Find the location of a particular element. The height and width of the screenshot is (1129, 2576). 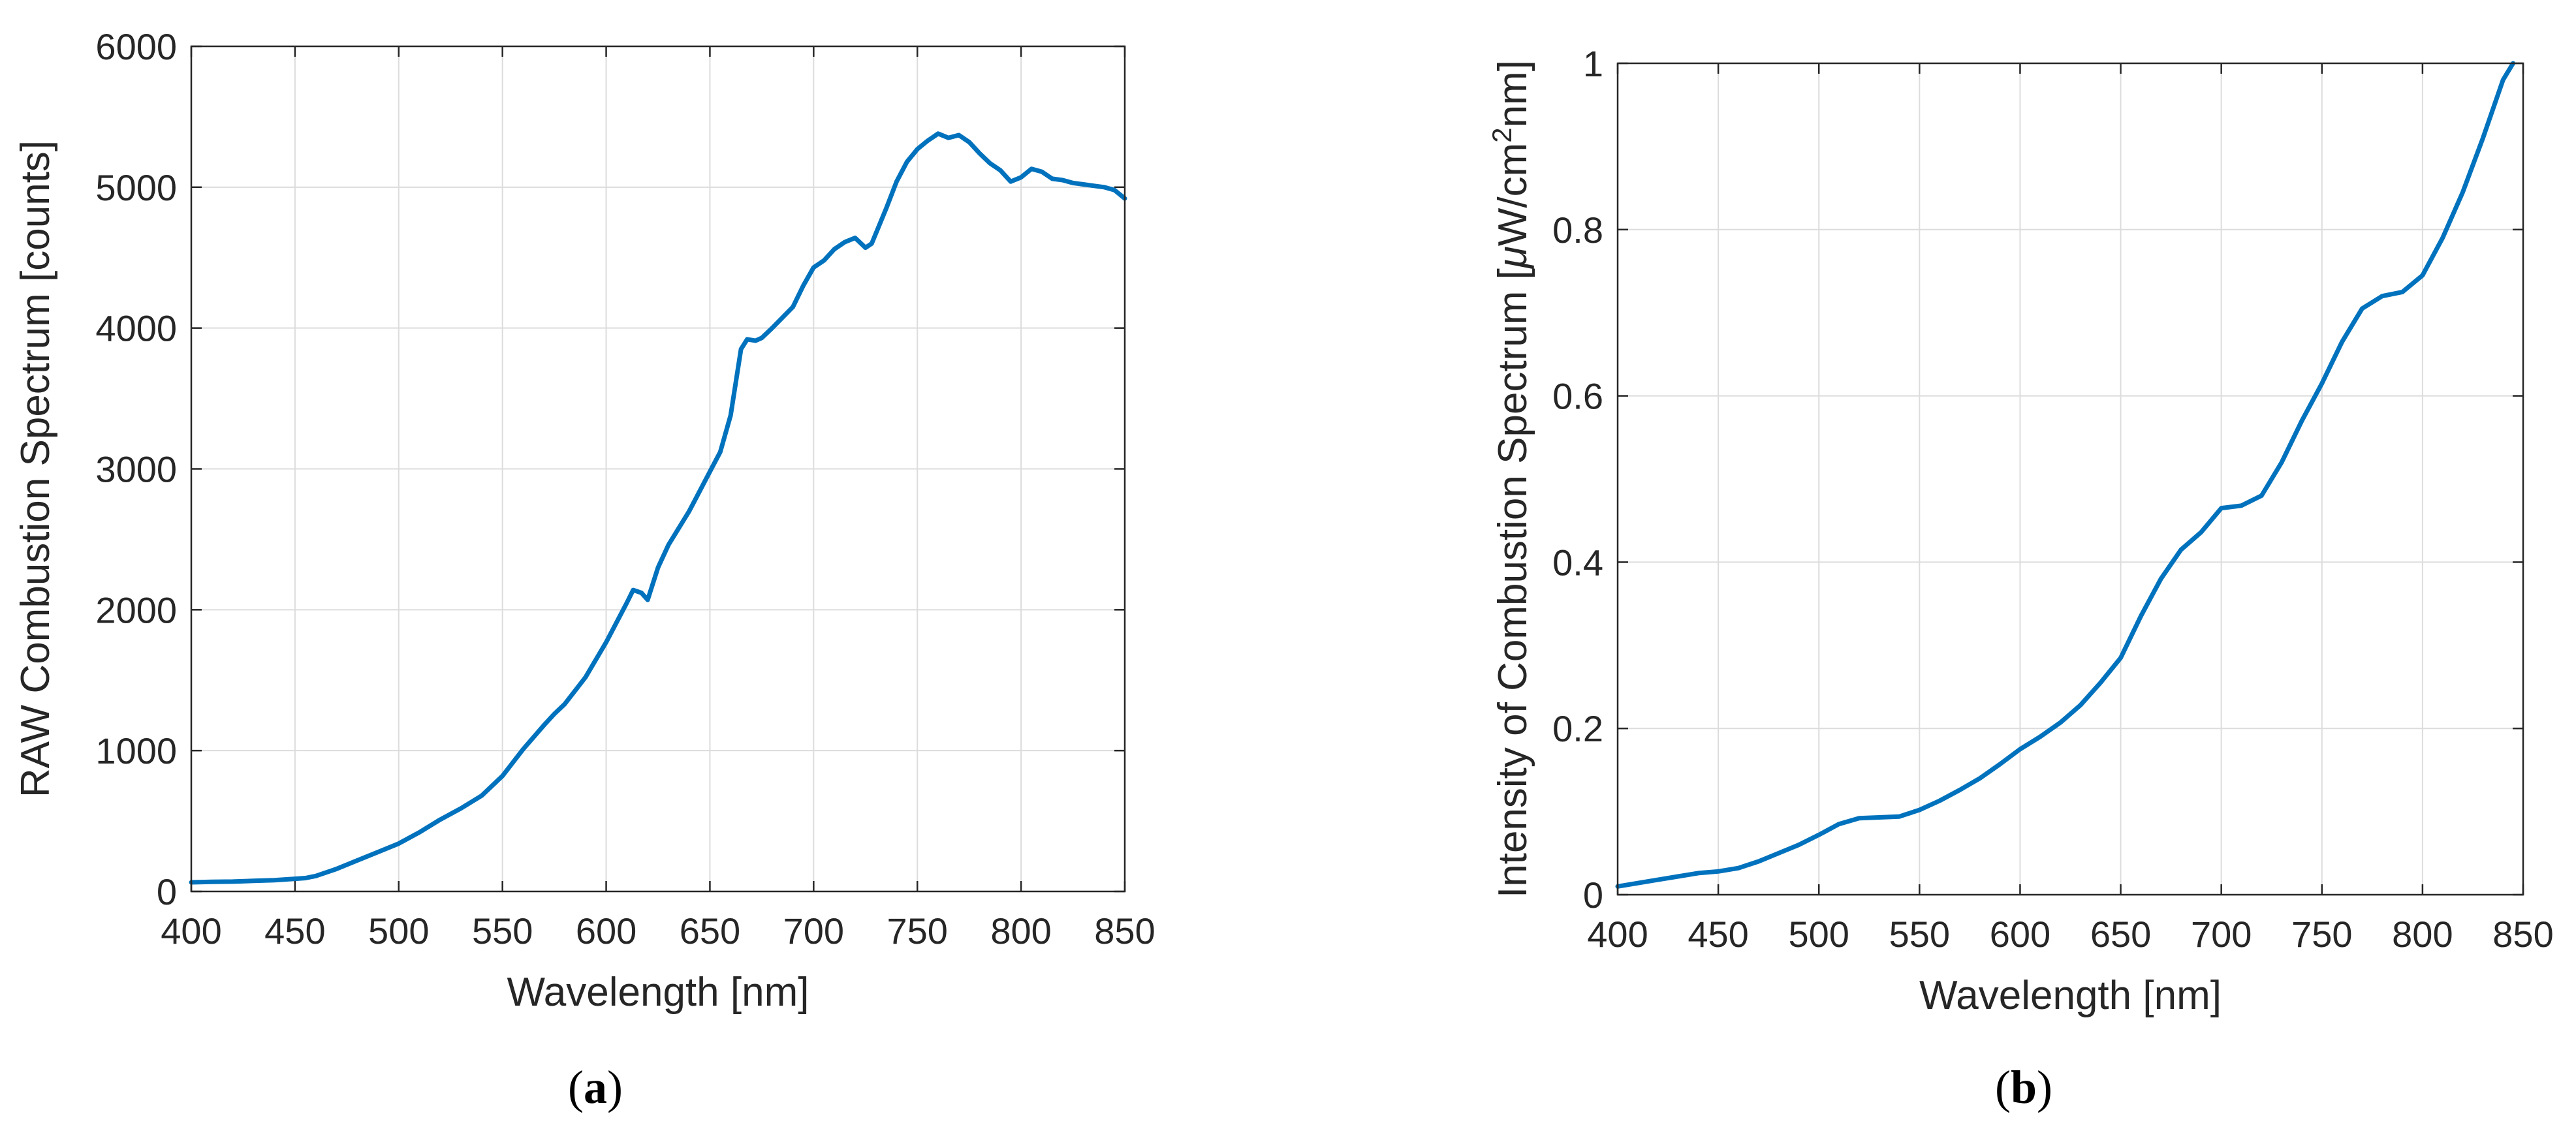

panel-a-x-tick-label: 450 is located at coordinates (294, 930).